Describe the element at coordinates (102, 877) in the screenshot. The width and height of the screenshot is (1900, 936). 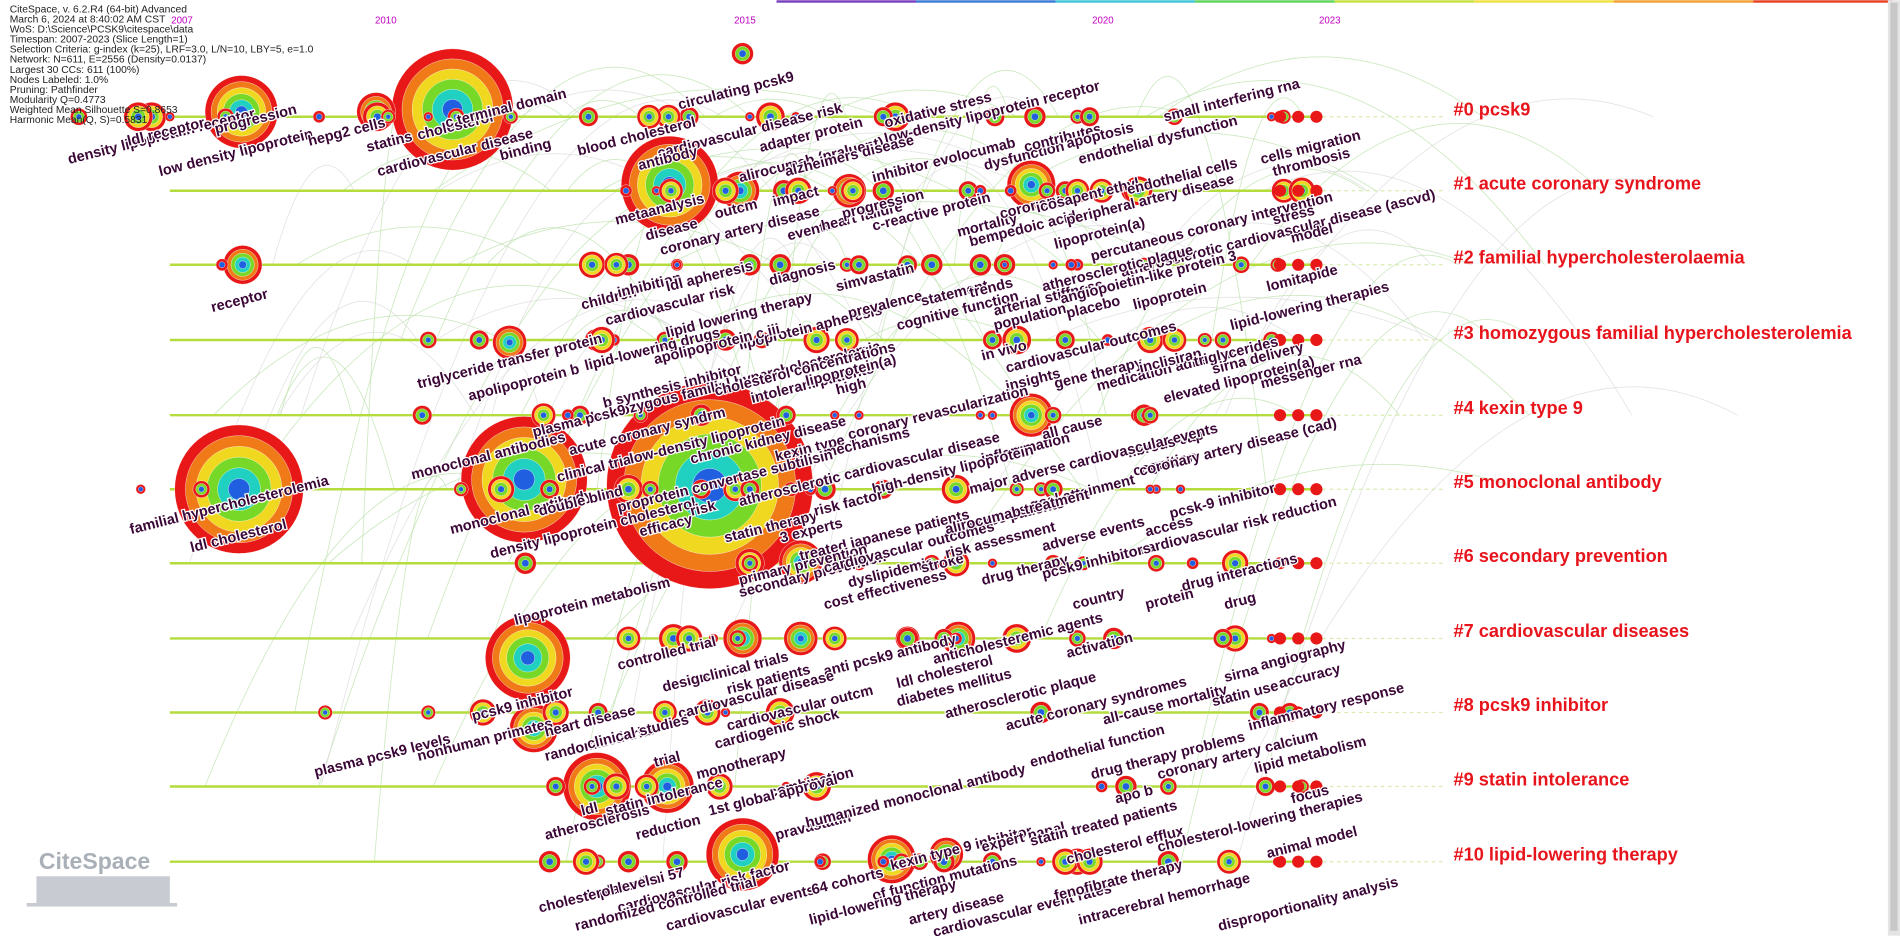
I see `logo: CiteSpace` at that location.